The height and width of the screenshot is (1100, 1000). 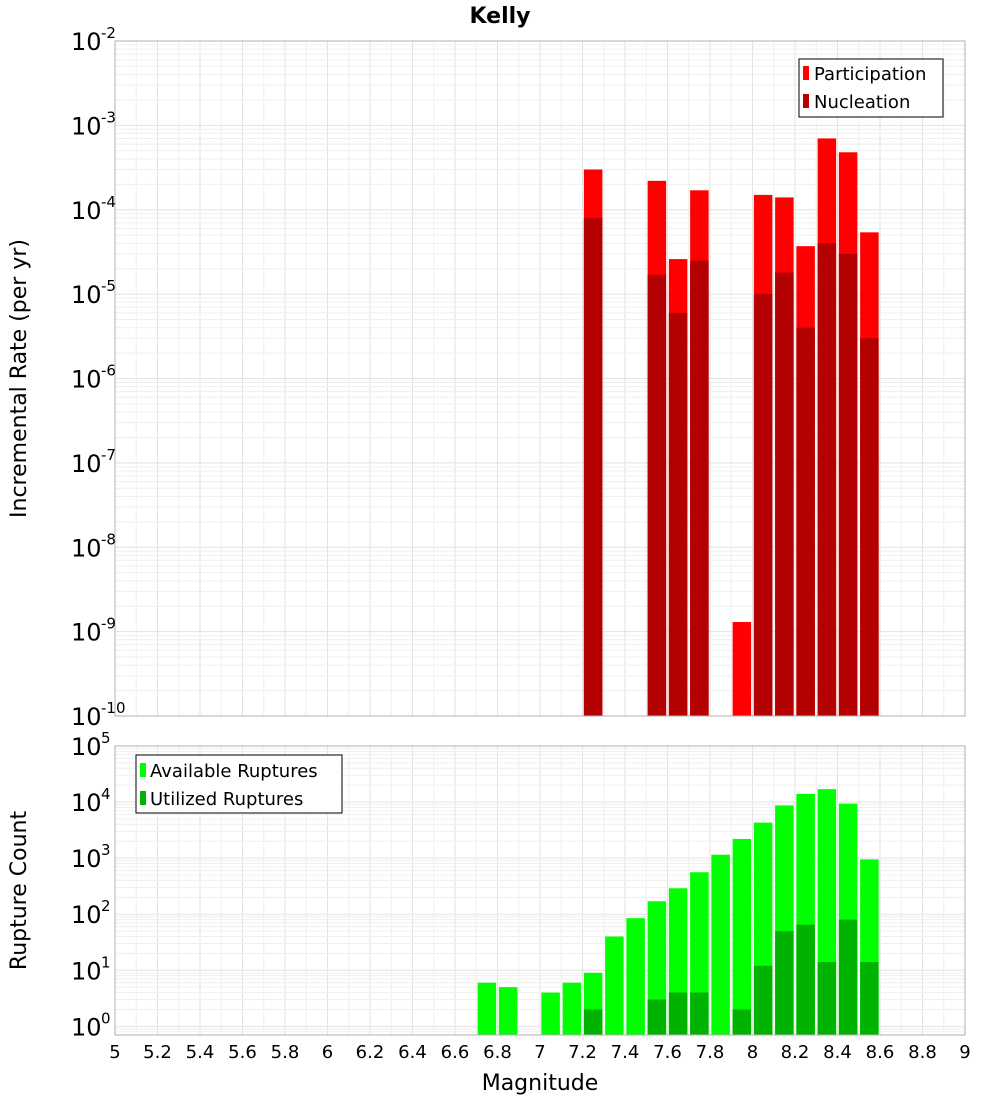 I want to click on x-tick-label: 8.6, so click(x=880, y=1052).